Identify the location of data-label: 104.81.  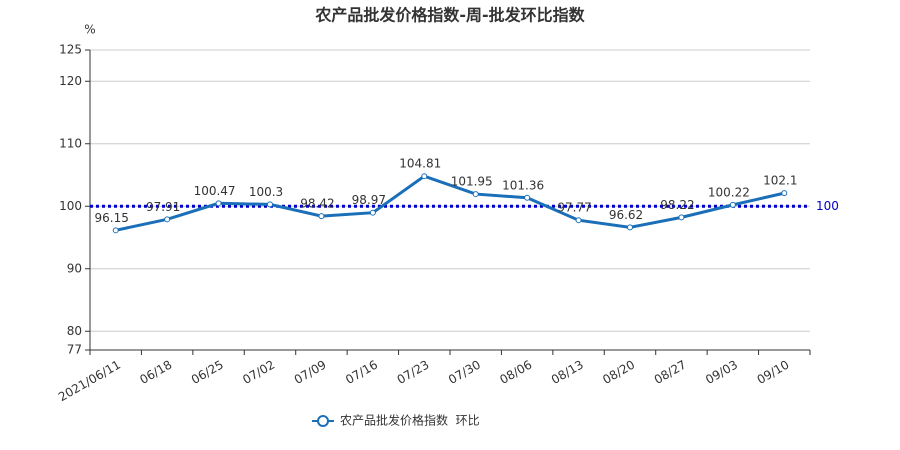
(420, 164).